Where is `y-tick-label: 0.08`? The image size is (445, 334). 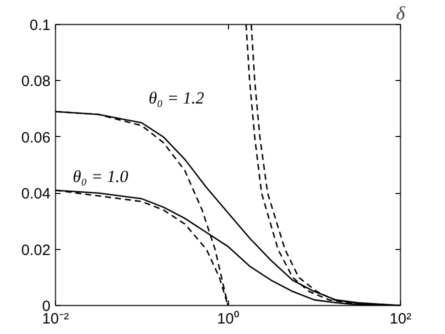
y-tick-label: 0.08 is located at coordinates (36, 81).